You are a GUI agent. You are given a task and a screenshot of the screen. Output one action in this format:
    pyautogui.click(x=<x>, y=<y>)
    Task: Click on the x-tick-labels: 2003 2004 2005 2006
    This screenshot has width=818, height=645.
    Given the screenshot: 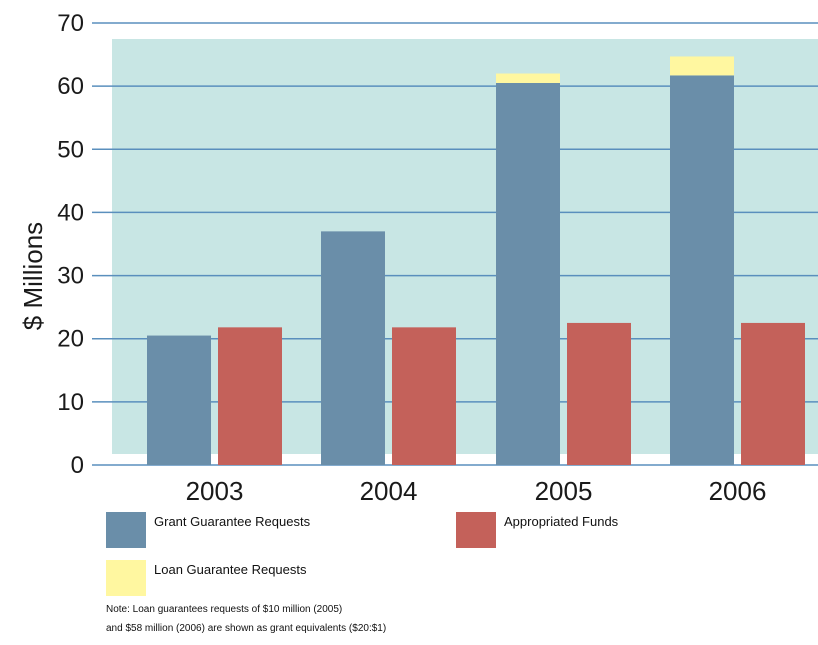 What is the action you would take?
    pyautogui.click(x=476, y=491)
    